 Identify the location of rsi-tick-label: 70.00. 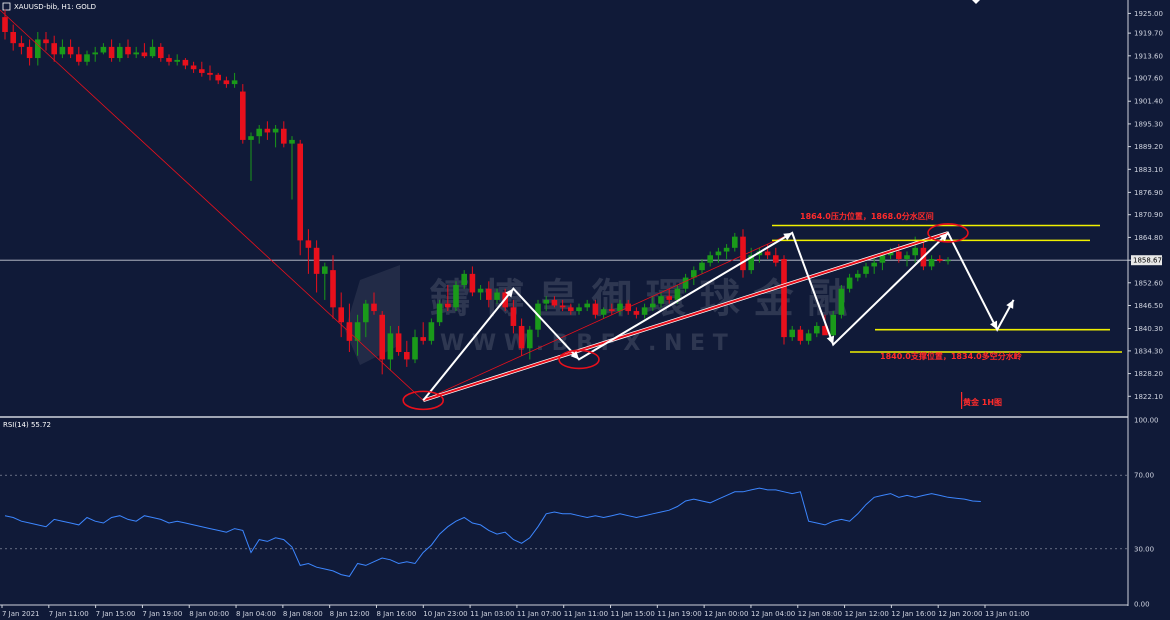
(1144, 476).